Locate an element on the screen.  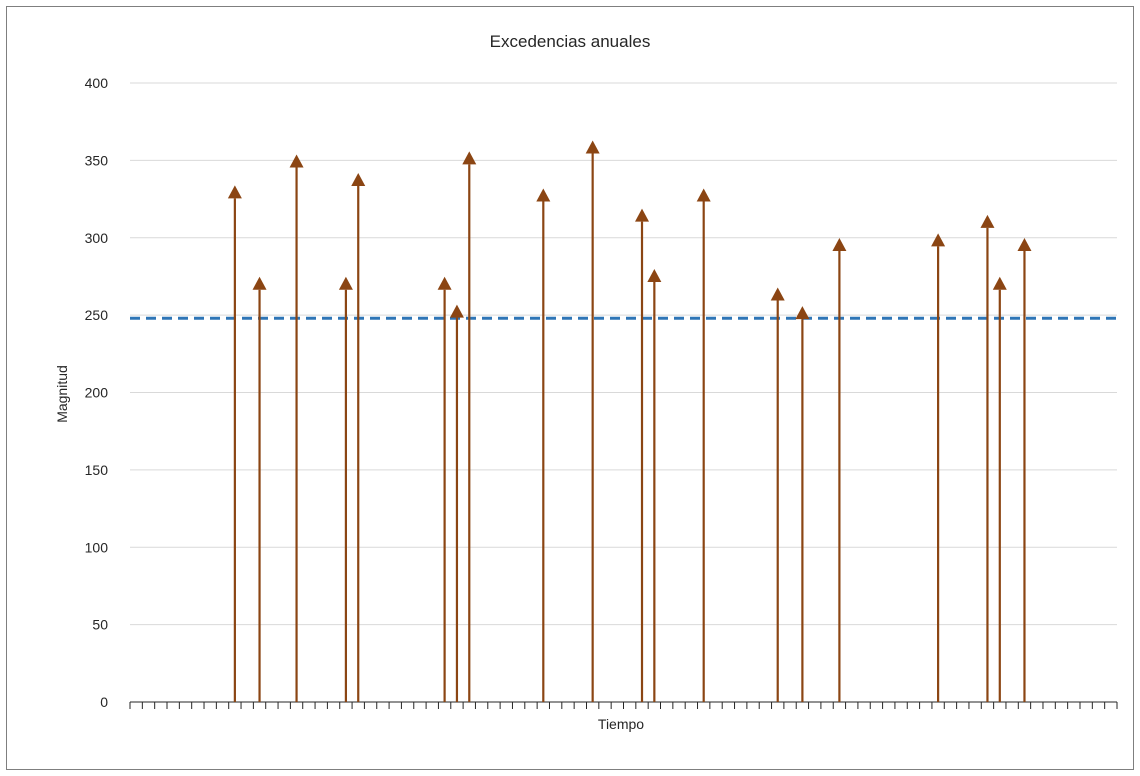
x-axis-title: Tiempo is located at coordinates (621, 724).